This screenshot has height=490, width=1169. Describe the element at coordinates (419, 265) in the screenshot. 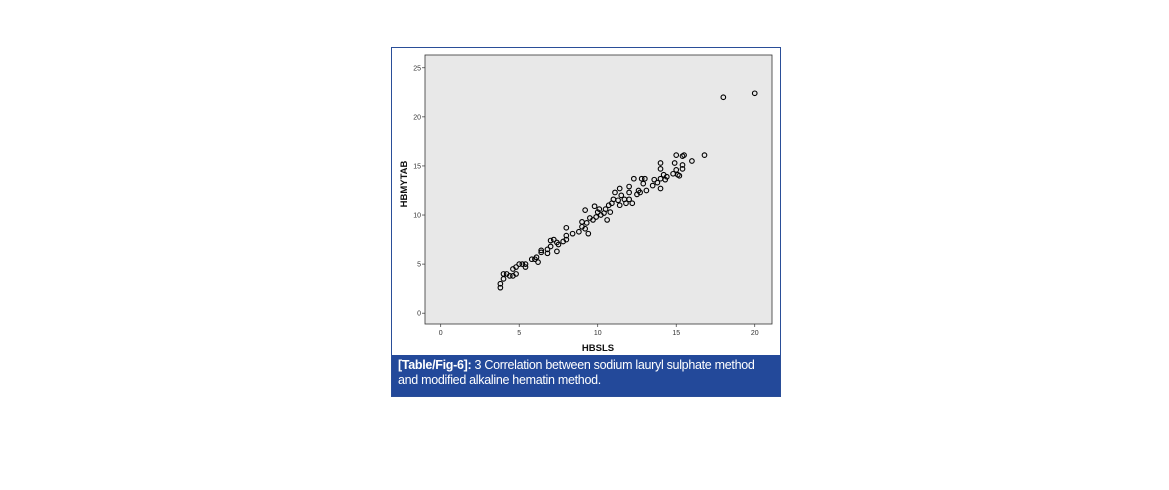

I see `y-tick-label: 5` at that location.